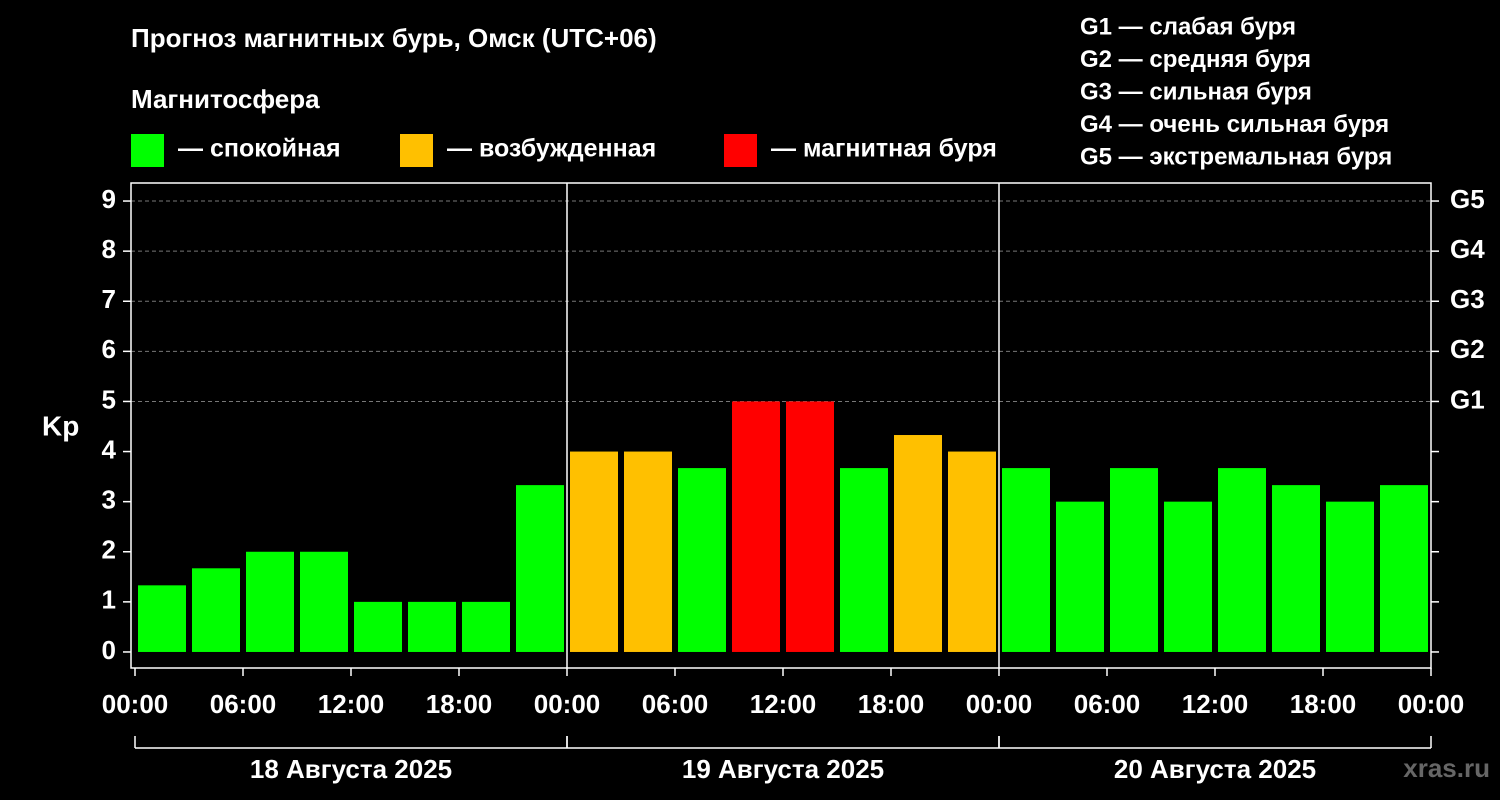 The width and height of the screenshot is (1500, 800). Describe the element at coordinates (109, 249) in the screenshot. I see `y-tick-label: 8` at that location.